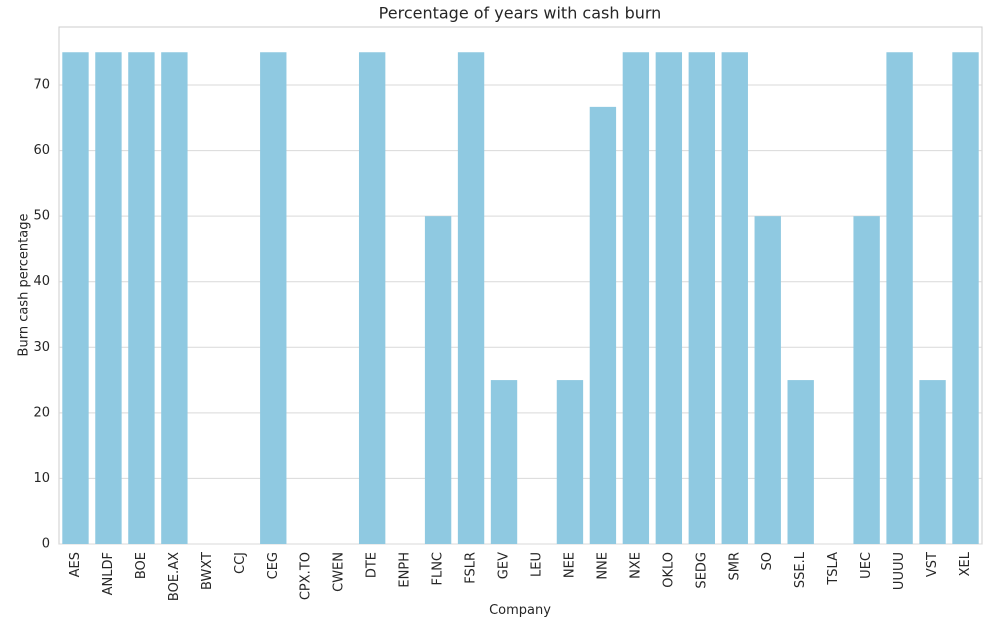  Describe the element at coordinates (833, 569) in the screenshot. I see `x-tick-label: TSLA` at that location.